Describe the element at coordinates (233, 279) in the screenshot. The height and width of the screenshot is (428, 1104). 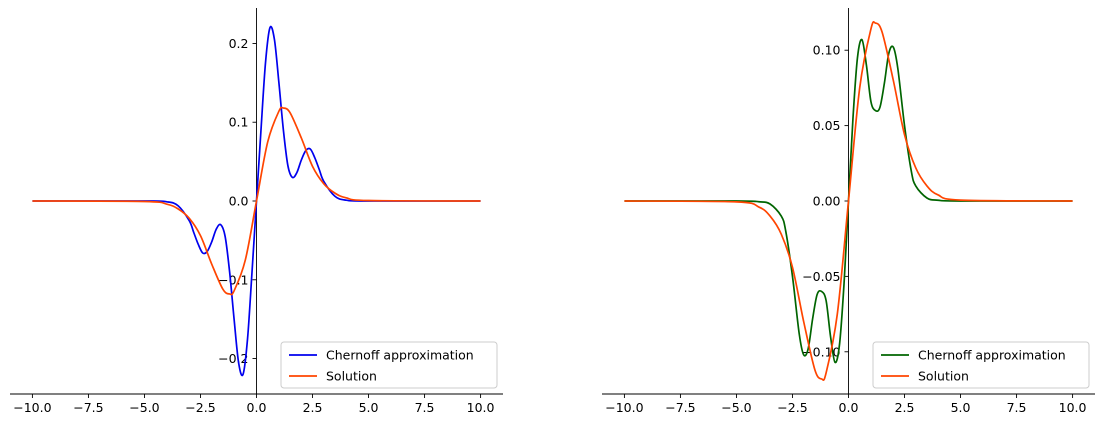
I see `y-tick-label: −0.1` at that location.